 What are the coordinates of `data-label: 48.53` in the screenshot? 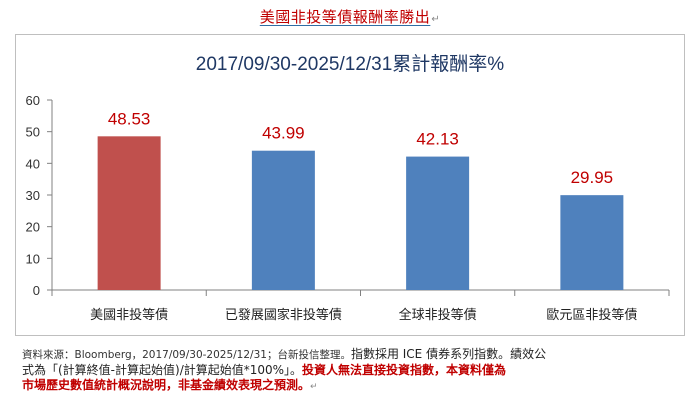 It's located at (129, 118).